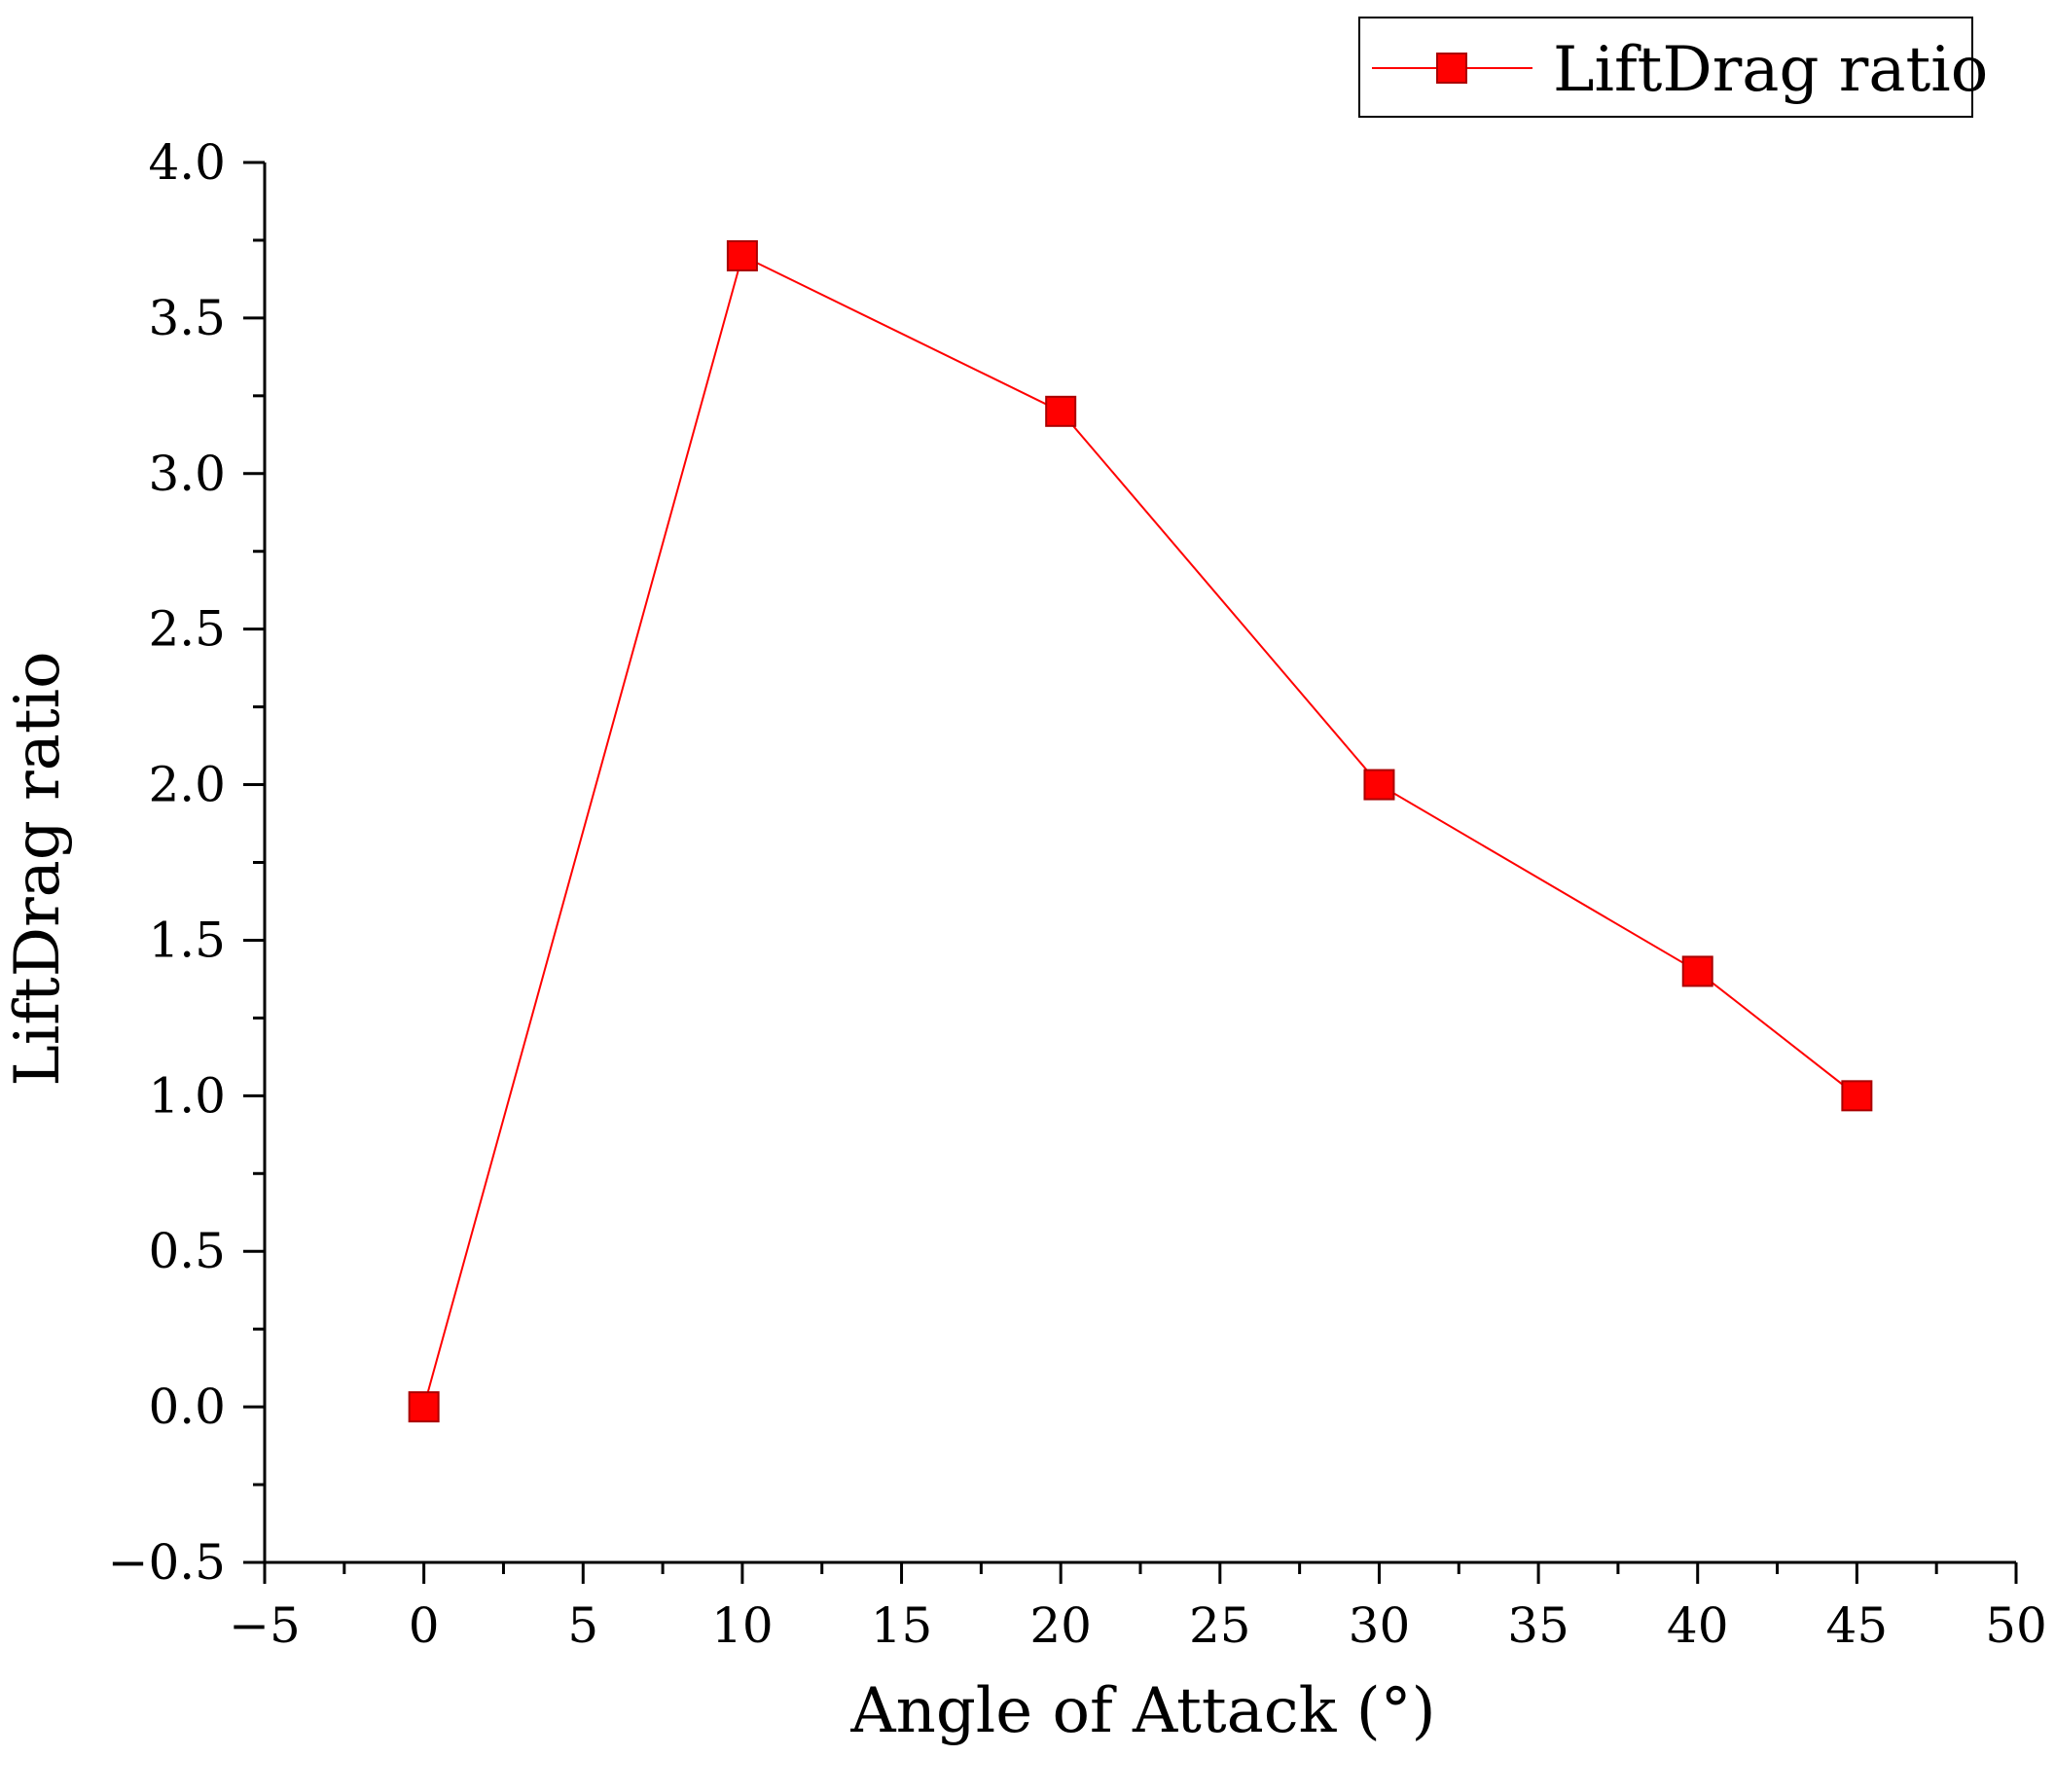 The height and width of the screenshot is (1792, 2055). Describe the element at coordinates (2016, 1625) in the screenshot. I see `x-tick-label: 50` at that location.